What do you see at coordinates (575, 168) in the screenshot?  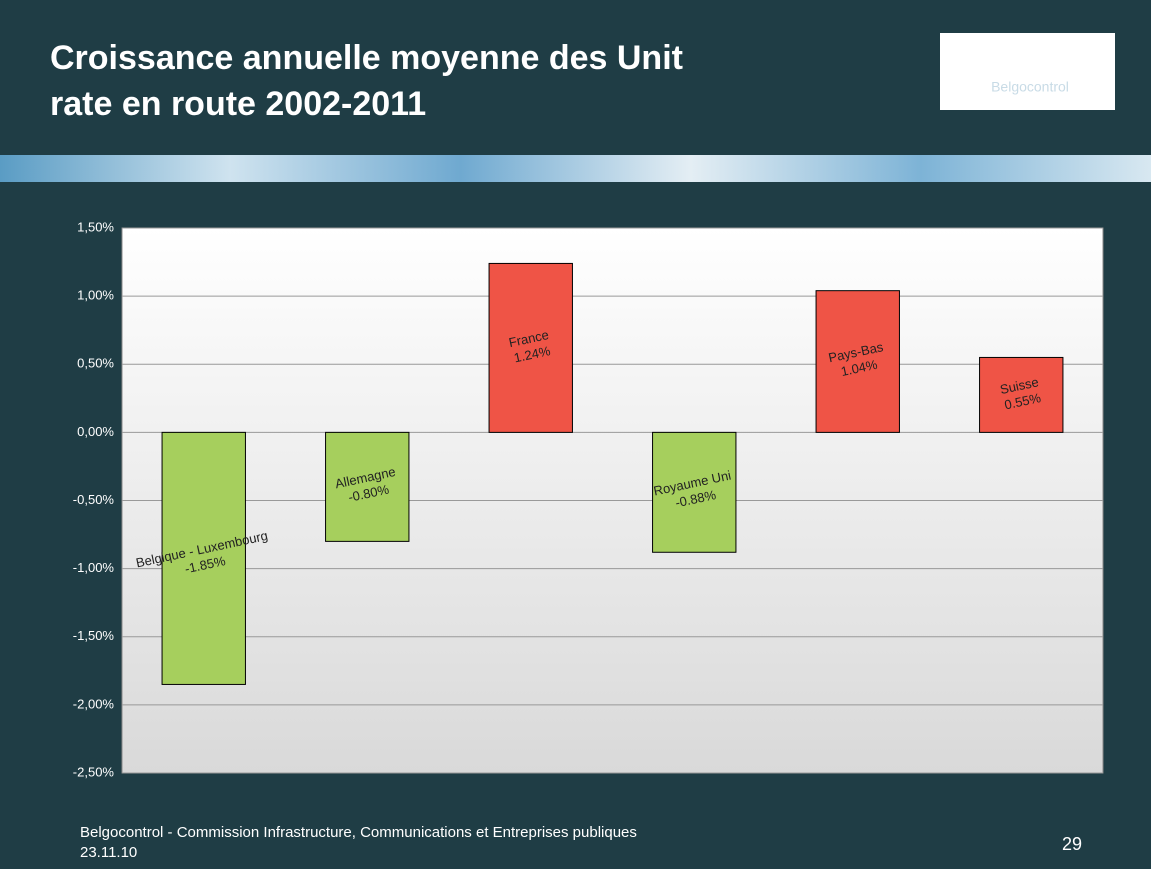 I see `sky-banner` at bounding box center [575, 168].